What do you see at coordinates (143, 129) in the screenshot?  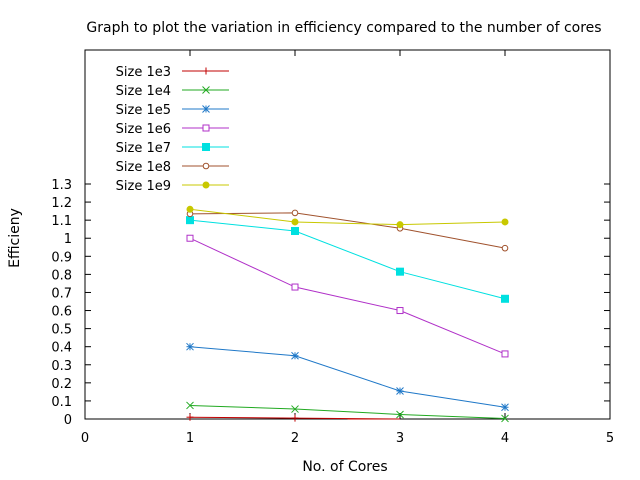 I see `legend-label: Size 1e6` at bounding box center [143, 129].